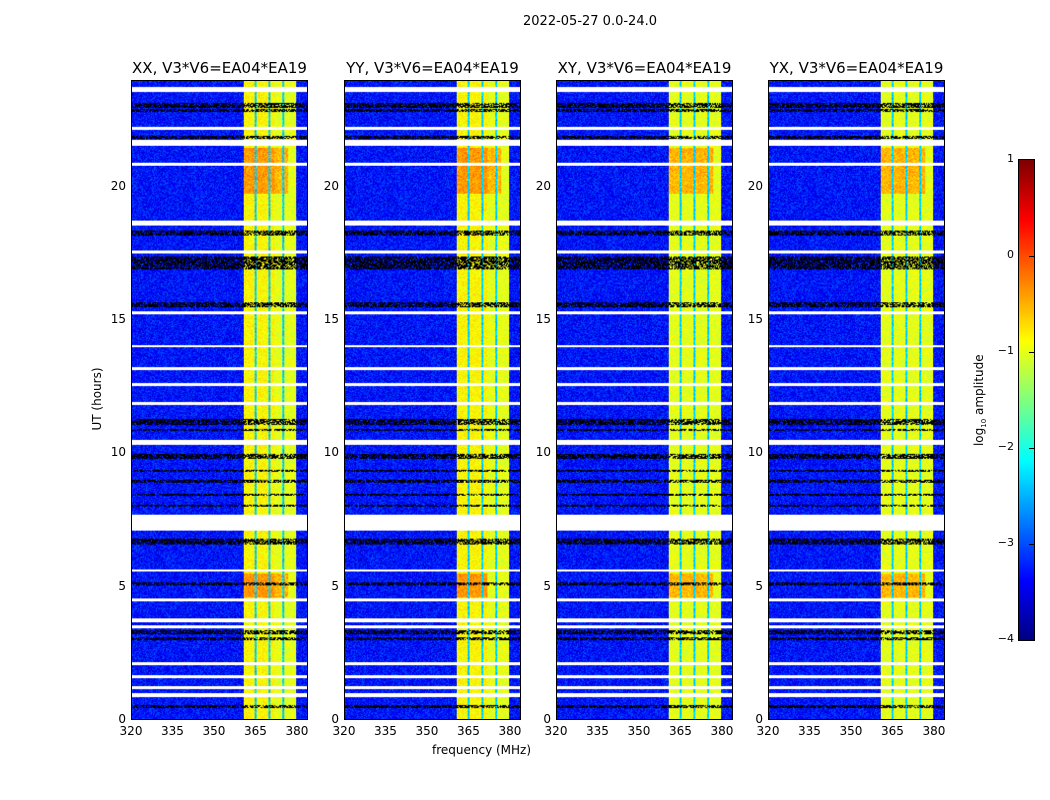 This screenshot has height=800, width=1050. What do you see at coordinates (644, 68) in the screenshot?
I see `panel-title: XY, V3*V6=EA04*EA19` at bounding box center [644, 68].